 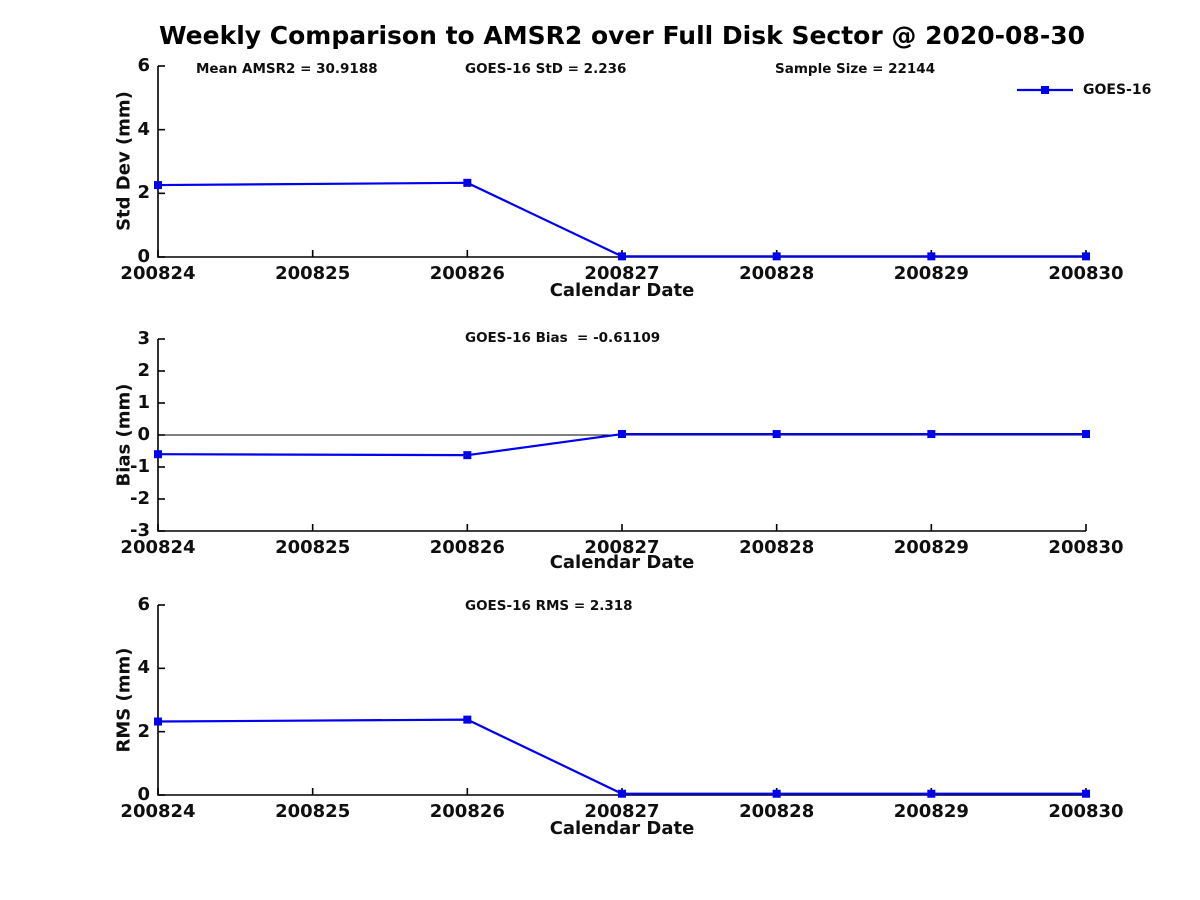 I want to click on legend-line-icon, so click(x=1045, y=90).